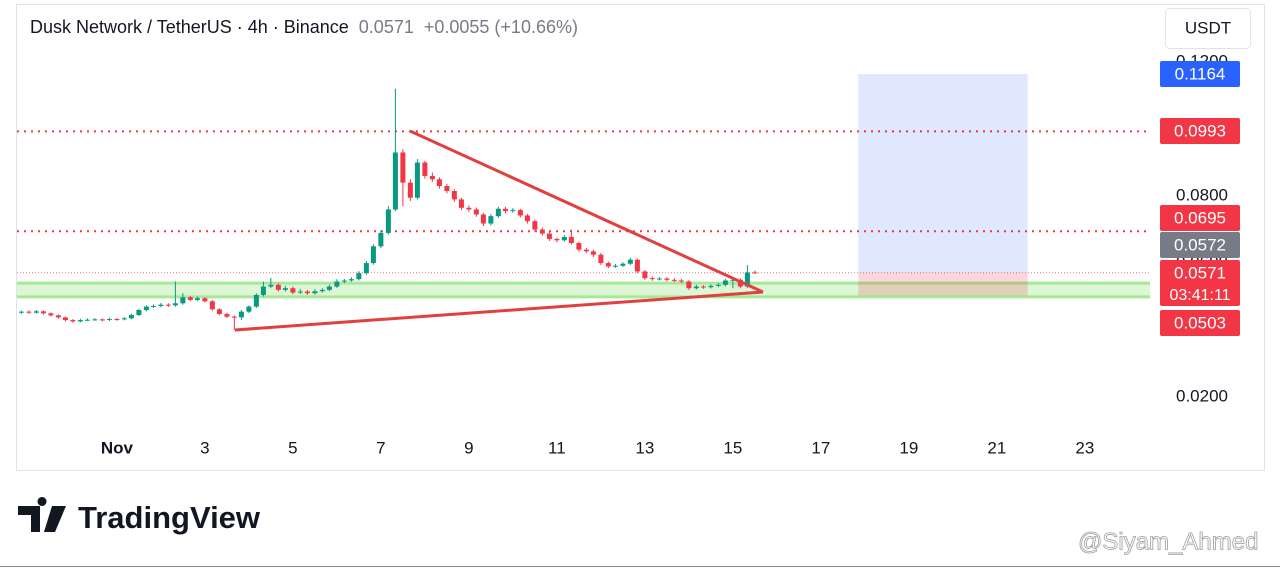 This screenshot has width=1280, height=568. I want to click on currency-box, so click(1208, 28).